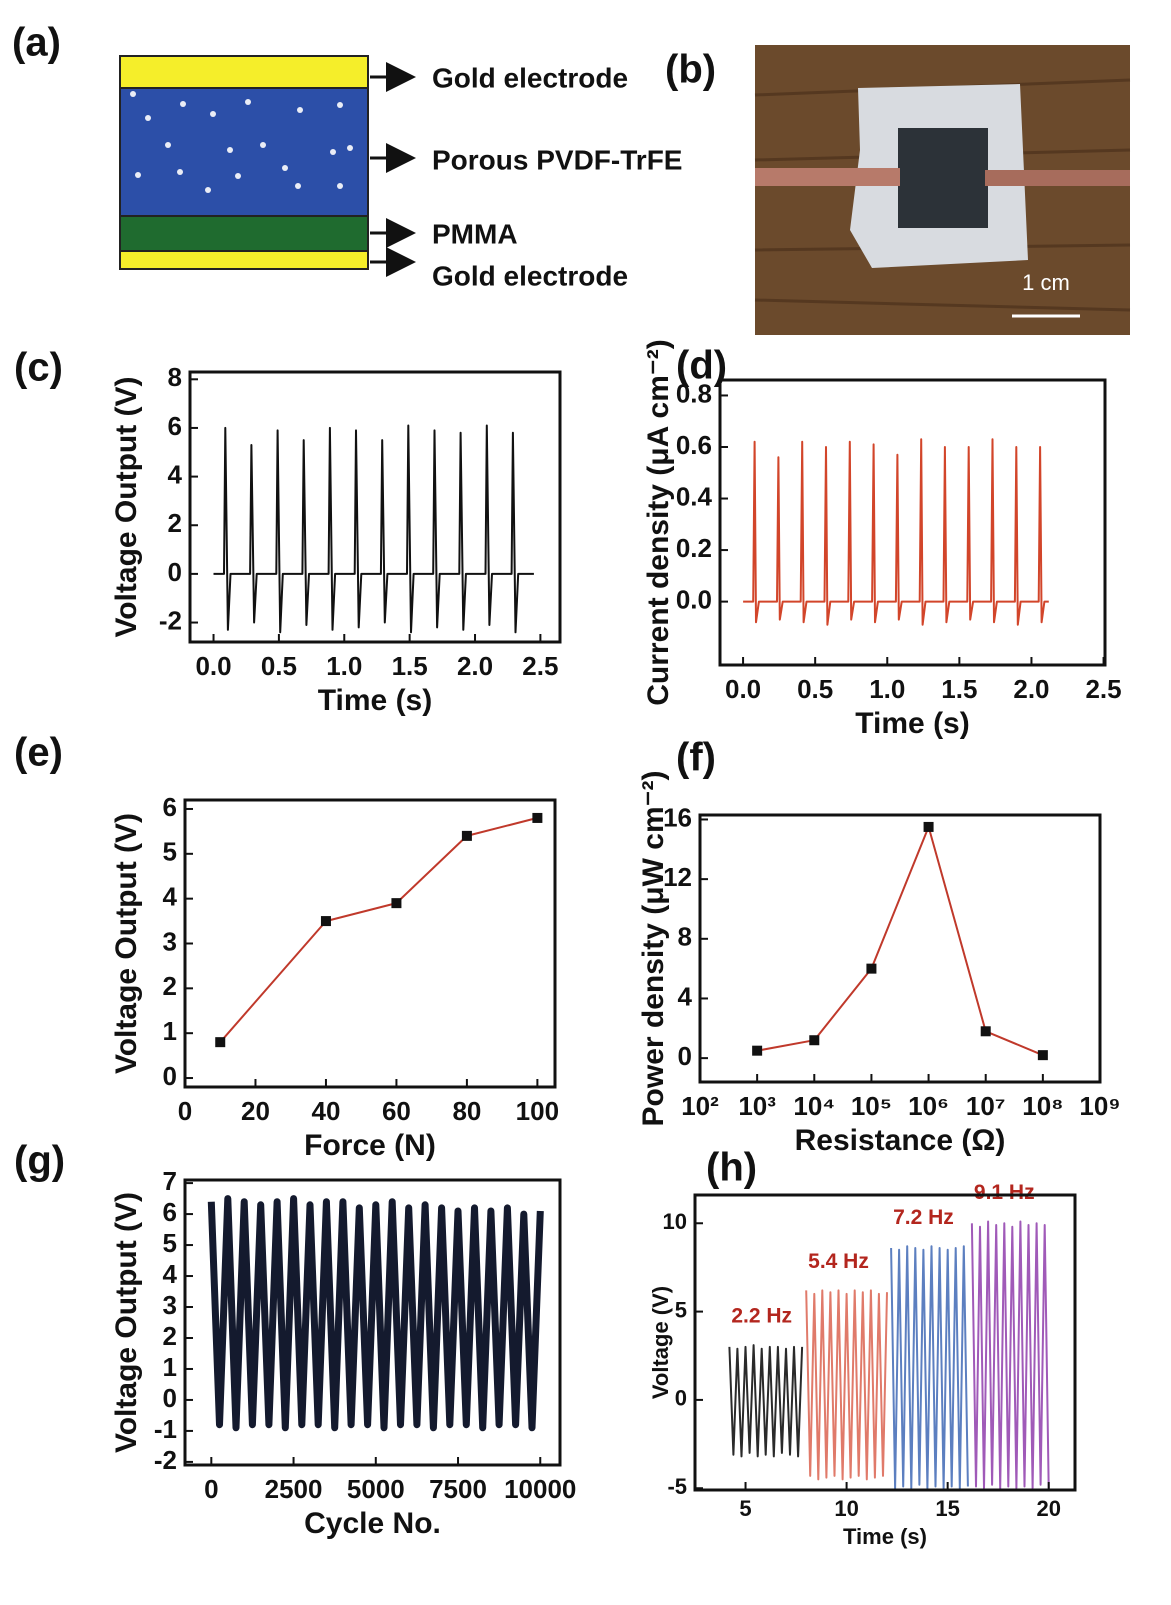 The height and width of the screenshot is (1605, 1171). What do you see at coordinates (466, 1111) in the screenshot?
I see `x-tick-label: 80` at bounding box center [466, 1111].